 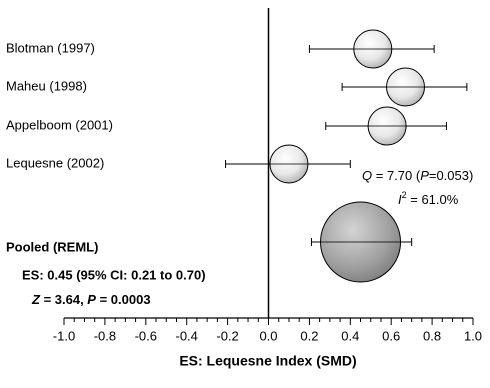 I want to click on annotation: Q = 7.70 (P=0.053), so click(x=417, y=175).